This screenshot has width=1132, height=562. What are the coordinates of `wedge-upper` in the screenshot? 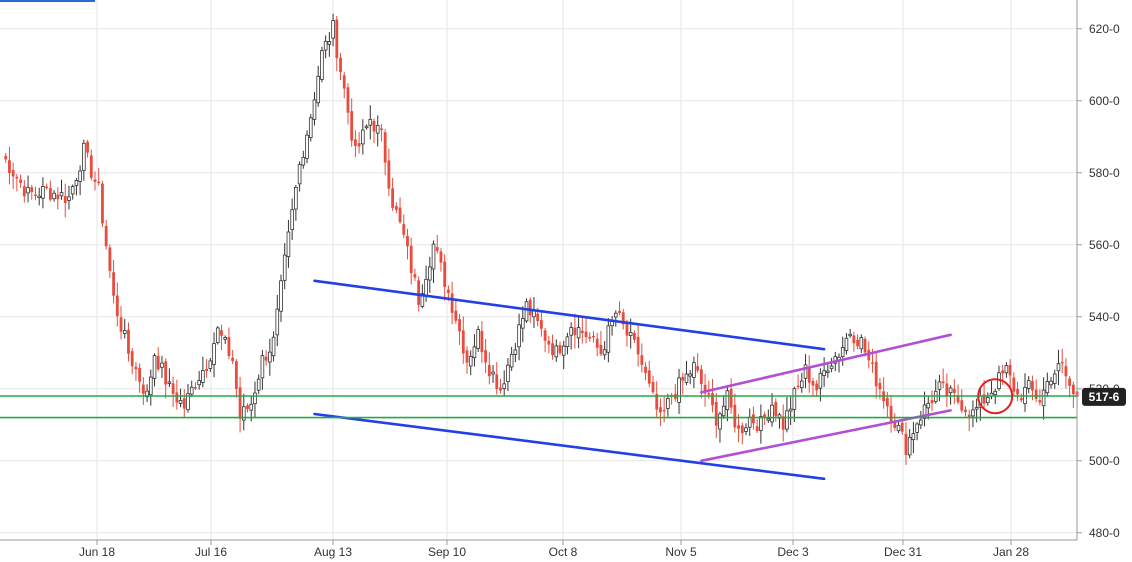 It's located at (826, 363).